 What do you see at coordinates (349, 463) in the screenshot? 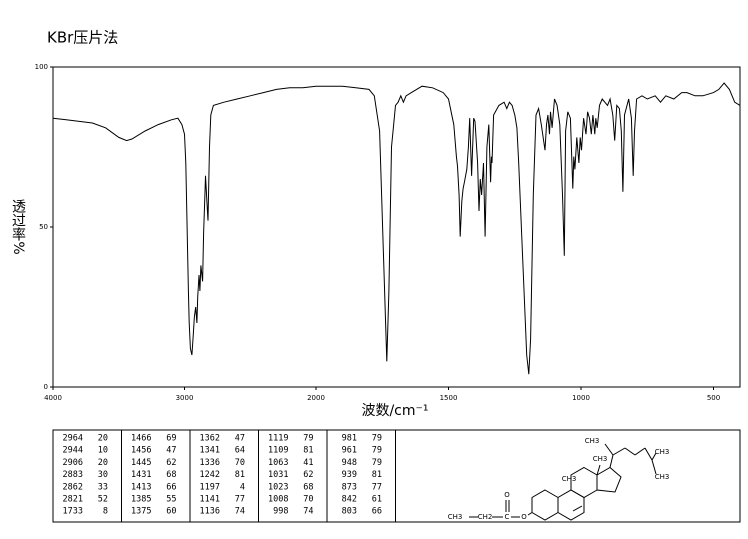
I see `peak-wavenumber: 948` at bounding box center [349, 463].